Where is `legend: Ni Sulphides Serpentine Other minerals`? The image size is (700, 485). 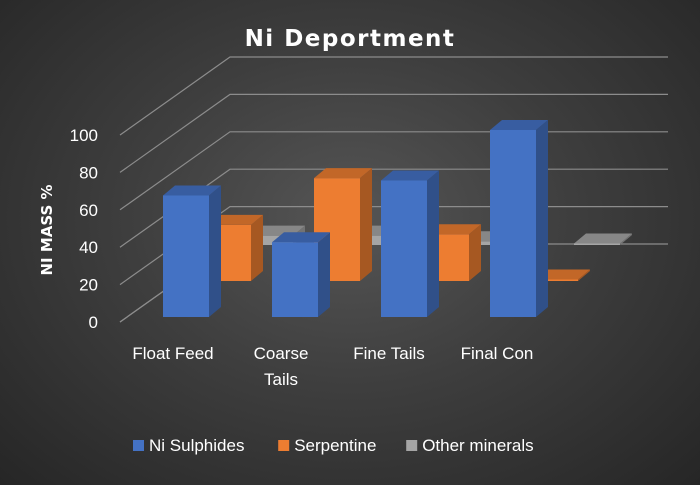 legend: Ni Sulphides Serpentine Other minerals is located at coordinates (333, 445).